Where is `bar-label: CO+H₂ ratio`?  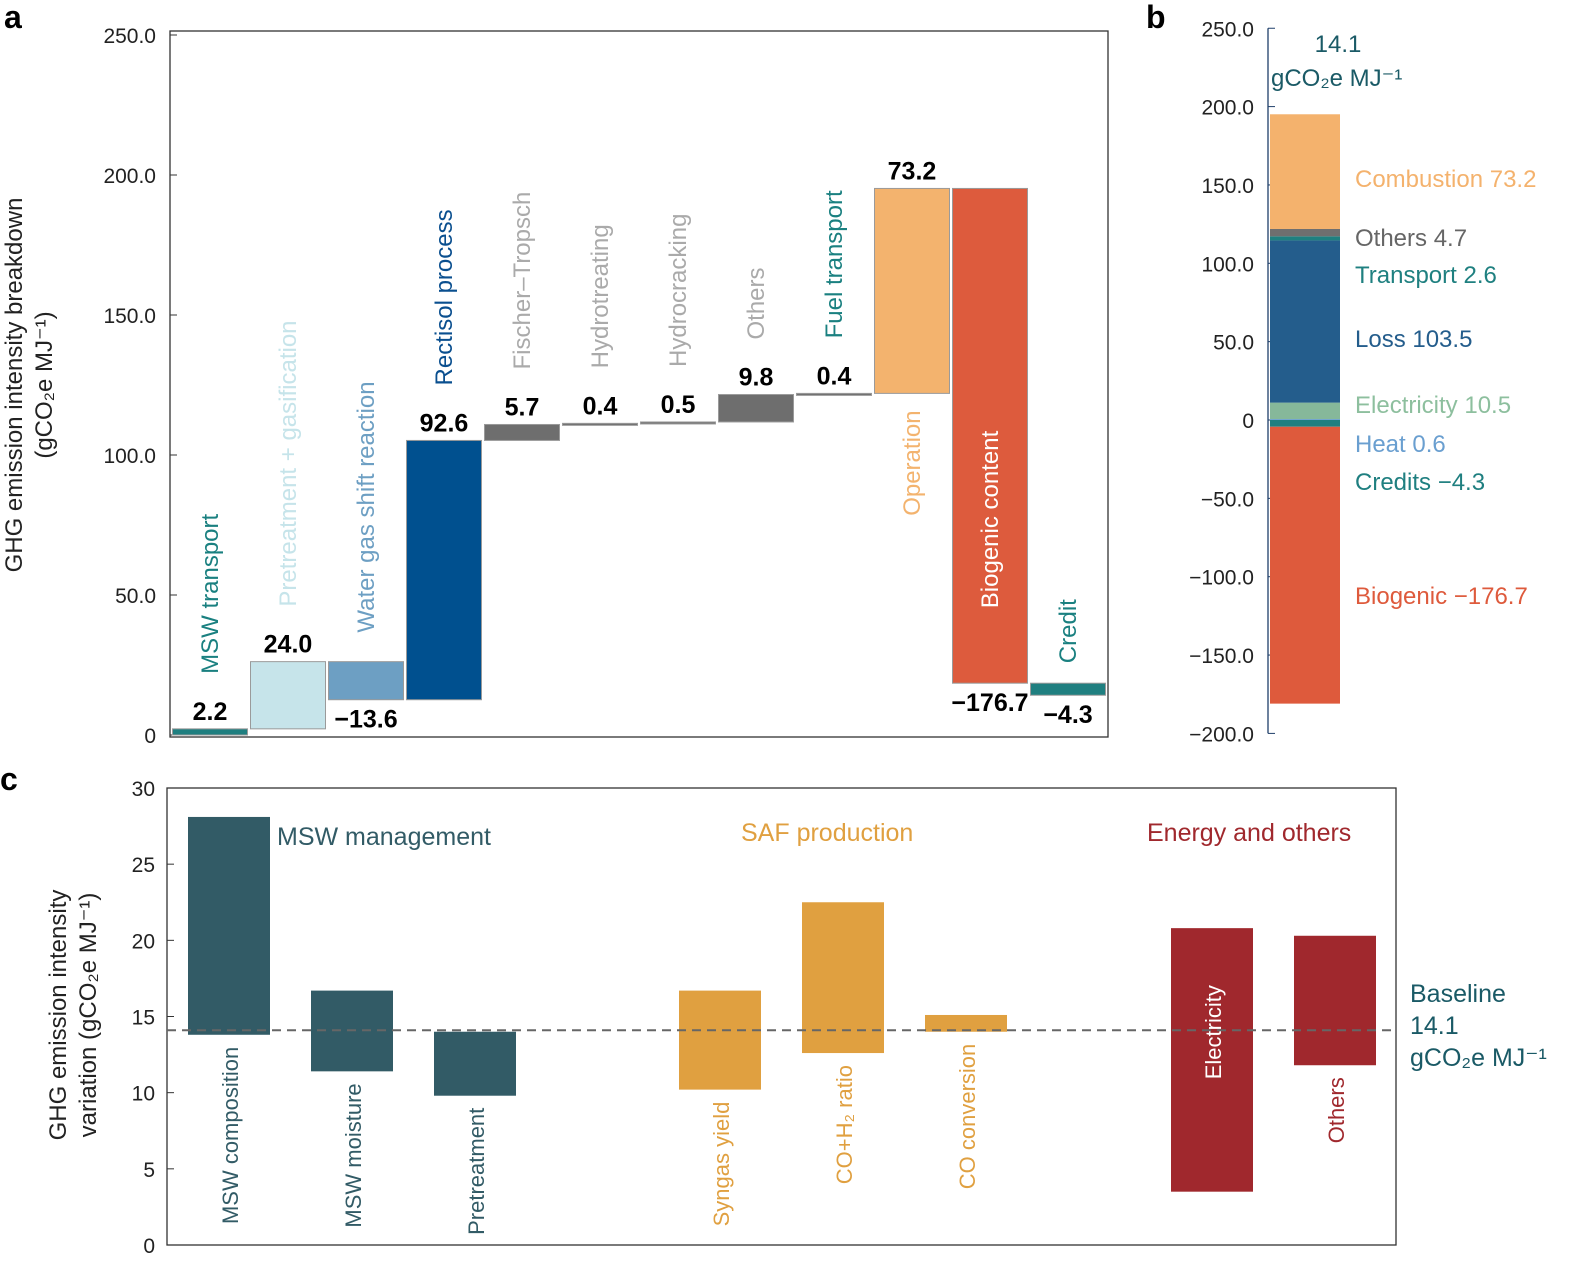
bar-label: CO+H₂ ratio is located at coordinates (844, 1124).